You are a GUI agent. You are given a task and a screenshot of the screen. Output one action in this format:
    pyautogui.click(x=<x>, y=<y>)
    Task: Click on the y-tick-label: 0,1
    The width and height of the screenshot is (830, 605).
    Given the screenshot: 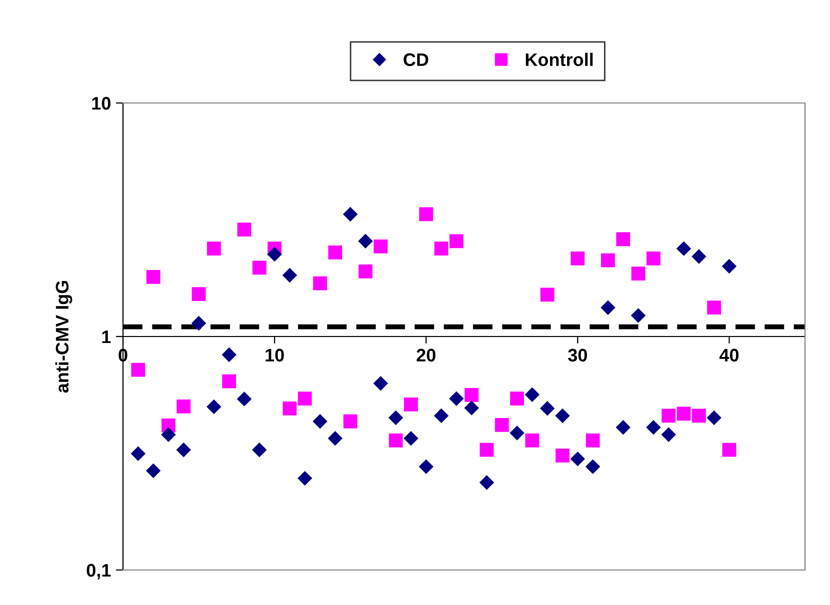 What is the action you would take?
    pyautogui.click(x=98, y=572)
    